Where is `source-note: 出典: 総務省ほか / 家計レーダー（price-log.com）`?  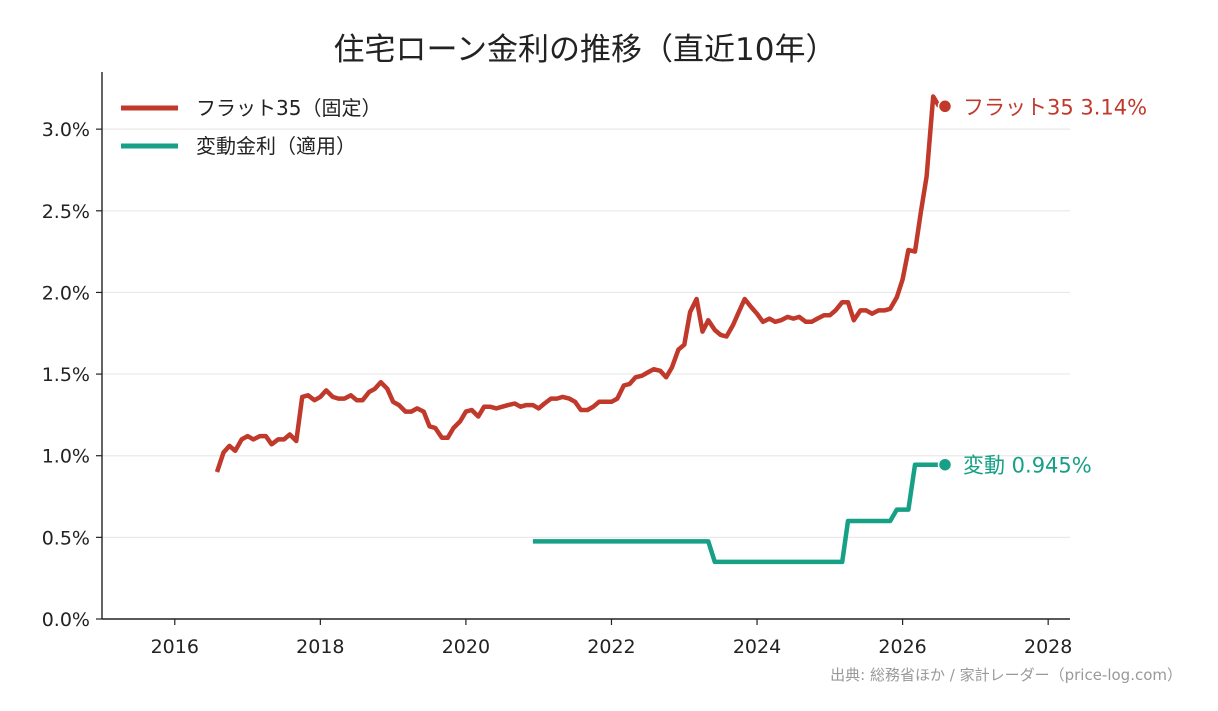 source-note: 出典: 総務省ほか / 家計レーダー（price-log.com） is located at coordinates (1006, 675).